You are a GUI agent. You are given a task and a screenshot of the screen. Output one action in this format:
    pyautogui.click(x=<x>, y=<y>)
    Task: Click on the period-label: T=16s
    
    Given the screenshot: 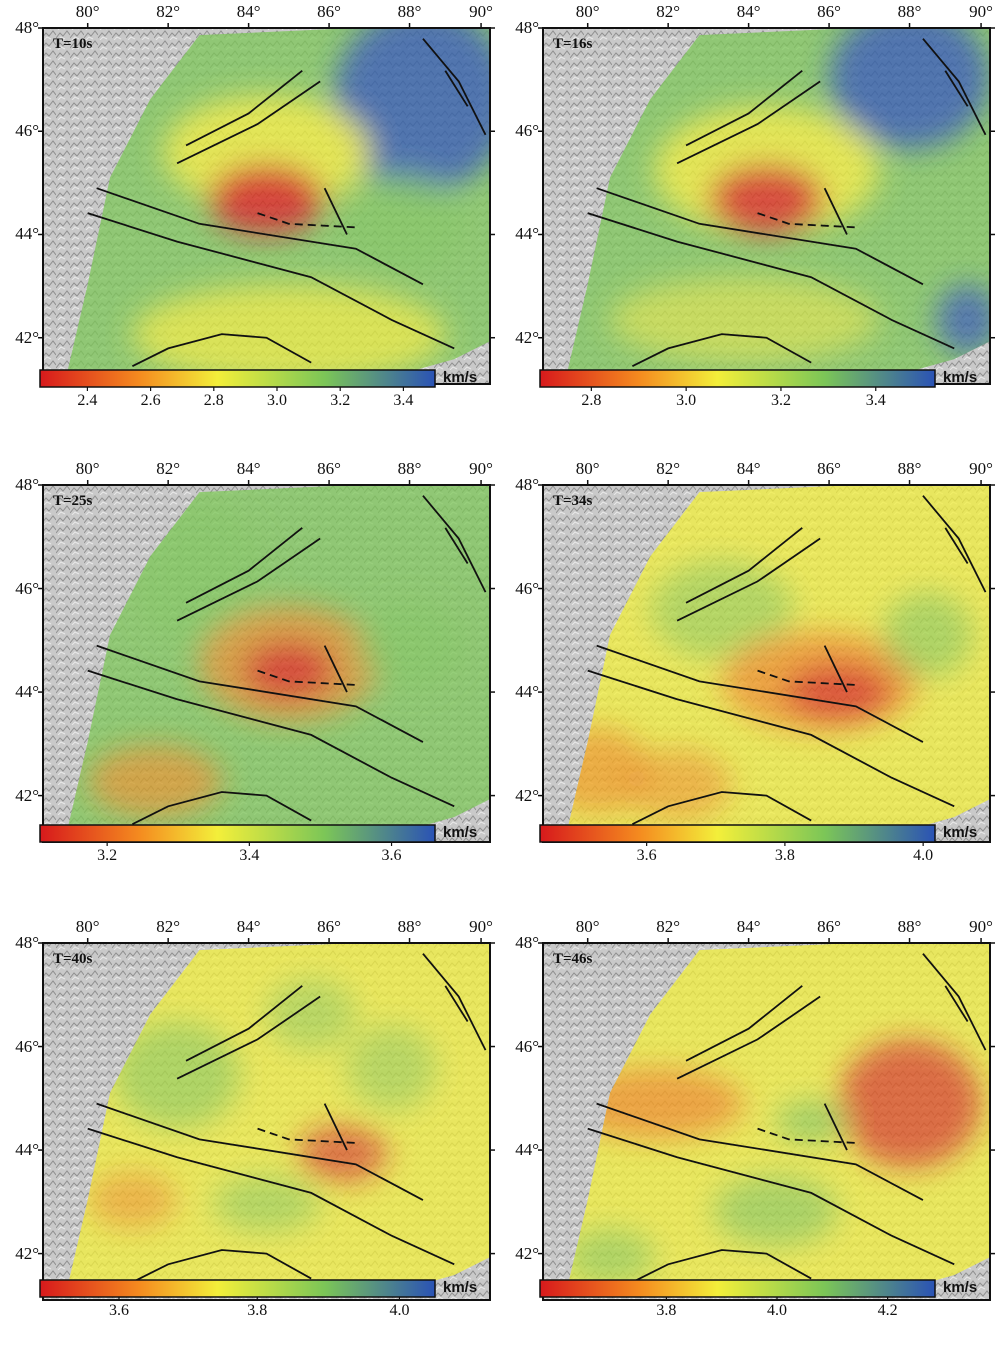 What is the action you would take?
    pyautogui.click(x=573, y=44)
    